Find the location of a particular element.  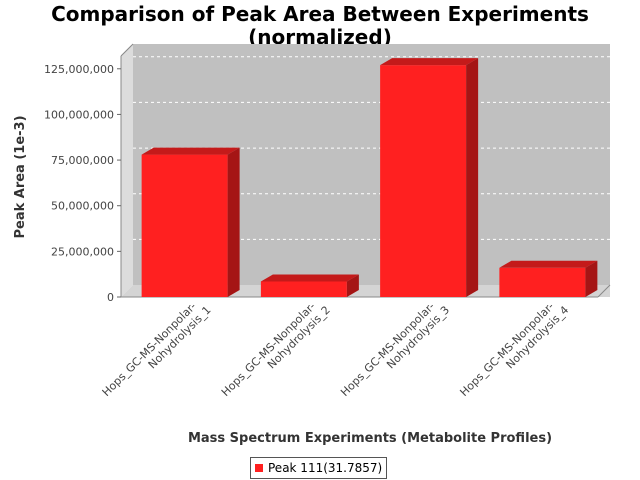

plot-floor is located at coordinates (365, 291).